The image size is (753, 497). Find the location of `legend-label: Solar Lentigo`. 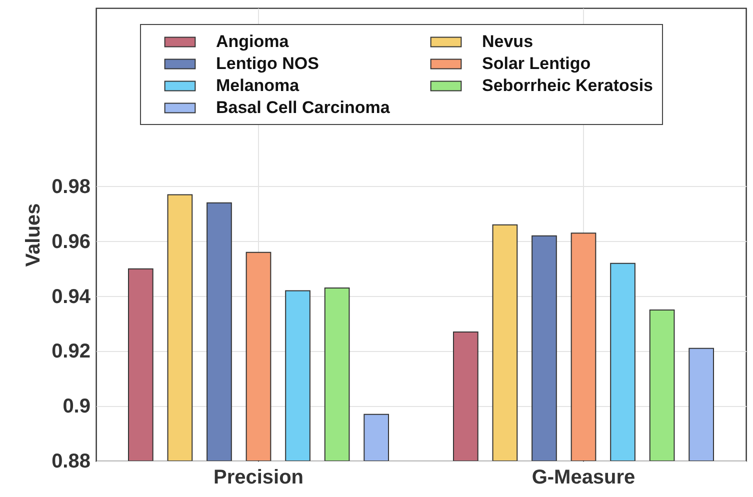

legend-label: Solar Lentigo is located at coordinates (536, 63).